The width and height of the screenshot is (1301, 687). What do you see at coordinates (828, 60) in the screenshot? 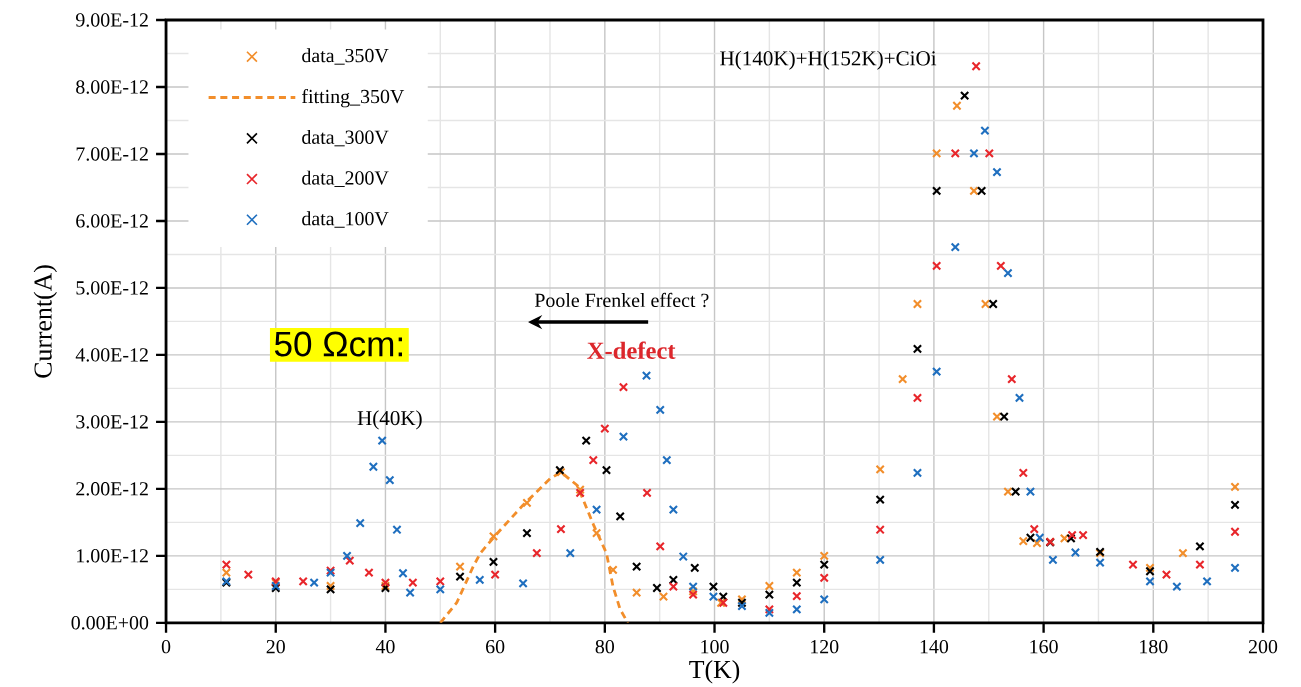
I see `annotation: H(140K)+H(152K)+CiOi` at bounding box center [828, 60].